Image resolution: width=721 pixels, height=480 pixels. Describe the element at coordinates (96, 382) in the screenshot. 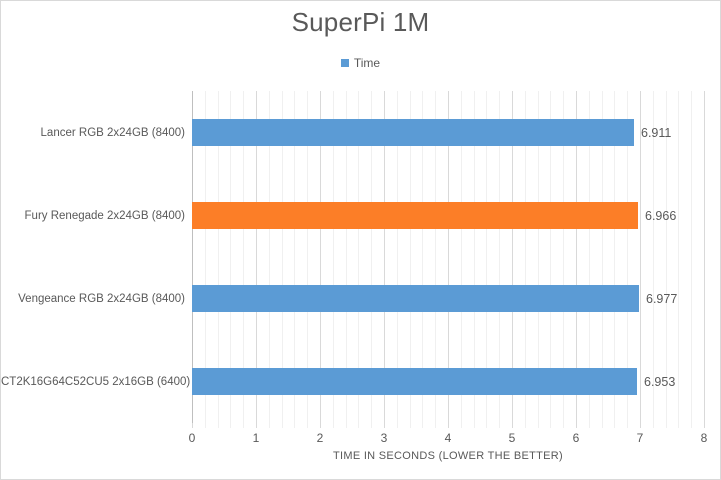

I see `category-label: CT2K16G64C52CU5 2x16GB (6400)` at that location.